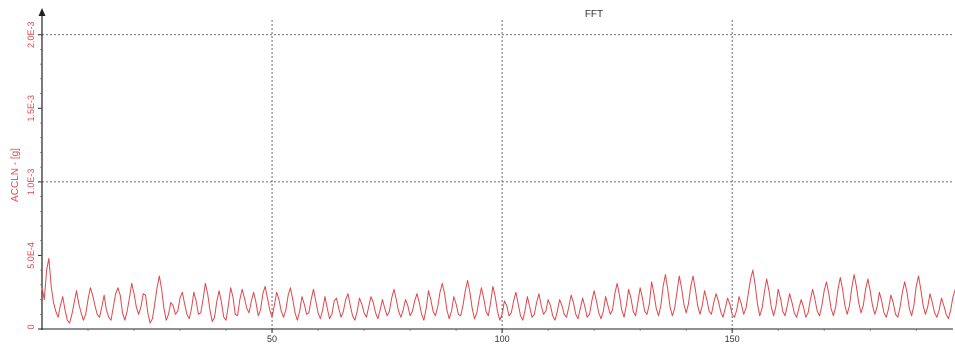 The height and width of the screenshot is (351, 955). I want to click on y-tick-label: 0, so click(31, 326).